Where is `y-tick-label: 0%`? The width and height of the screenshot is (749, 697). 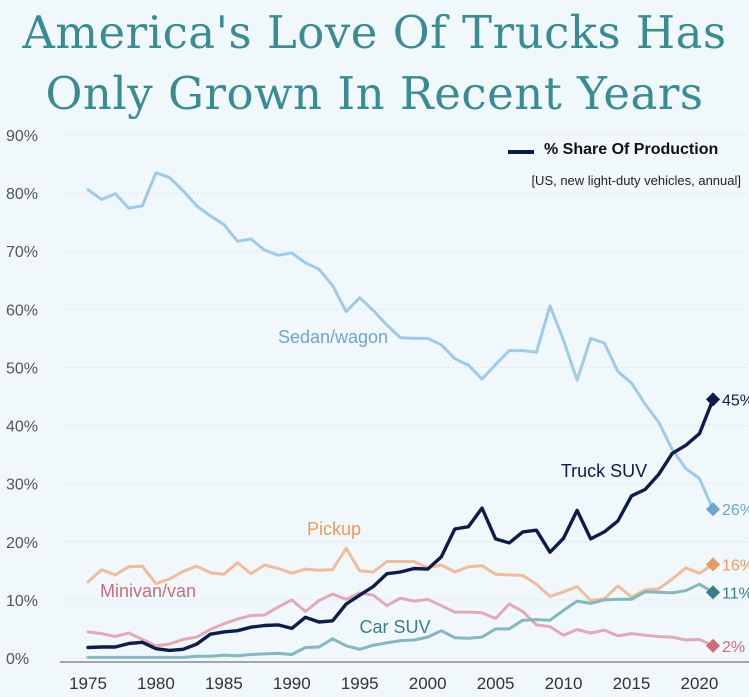 y-tick-label: 0% is located at coordinates (17, 659).